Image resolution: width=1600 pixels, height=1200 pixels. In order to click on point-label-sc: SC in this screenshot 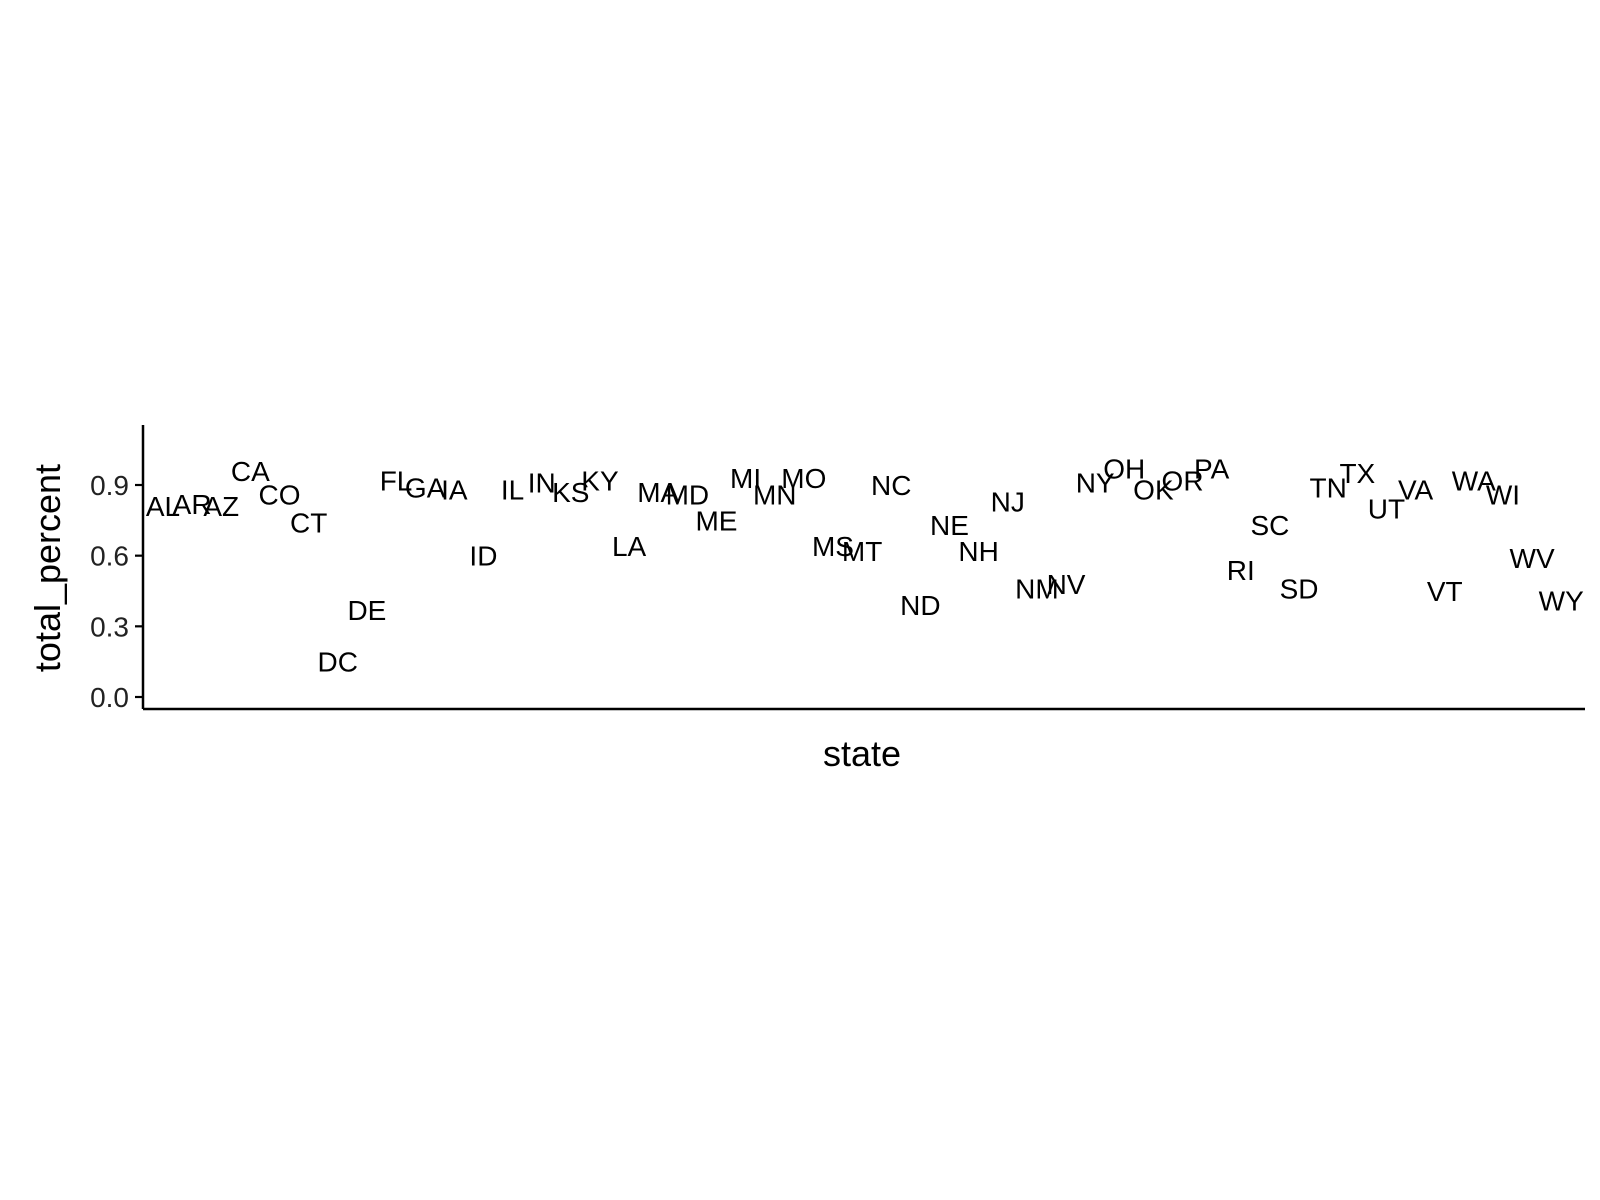, I will do `click(1269, 525)`.